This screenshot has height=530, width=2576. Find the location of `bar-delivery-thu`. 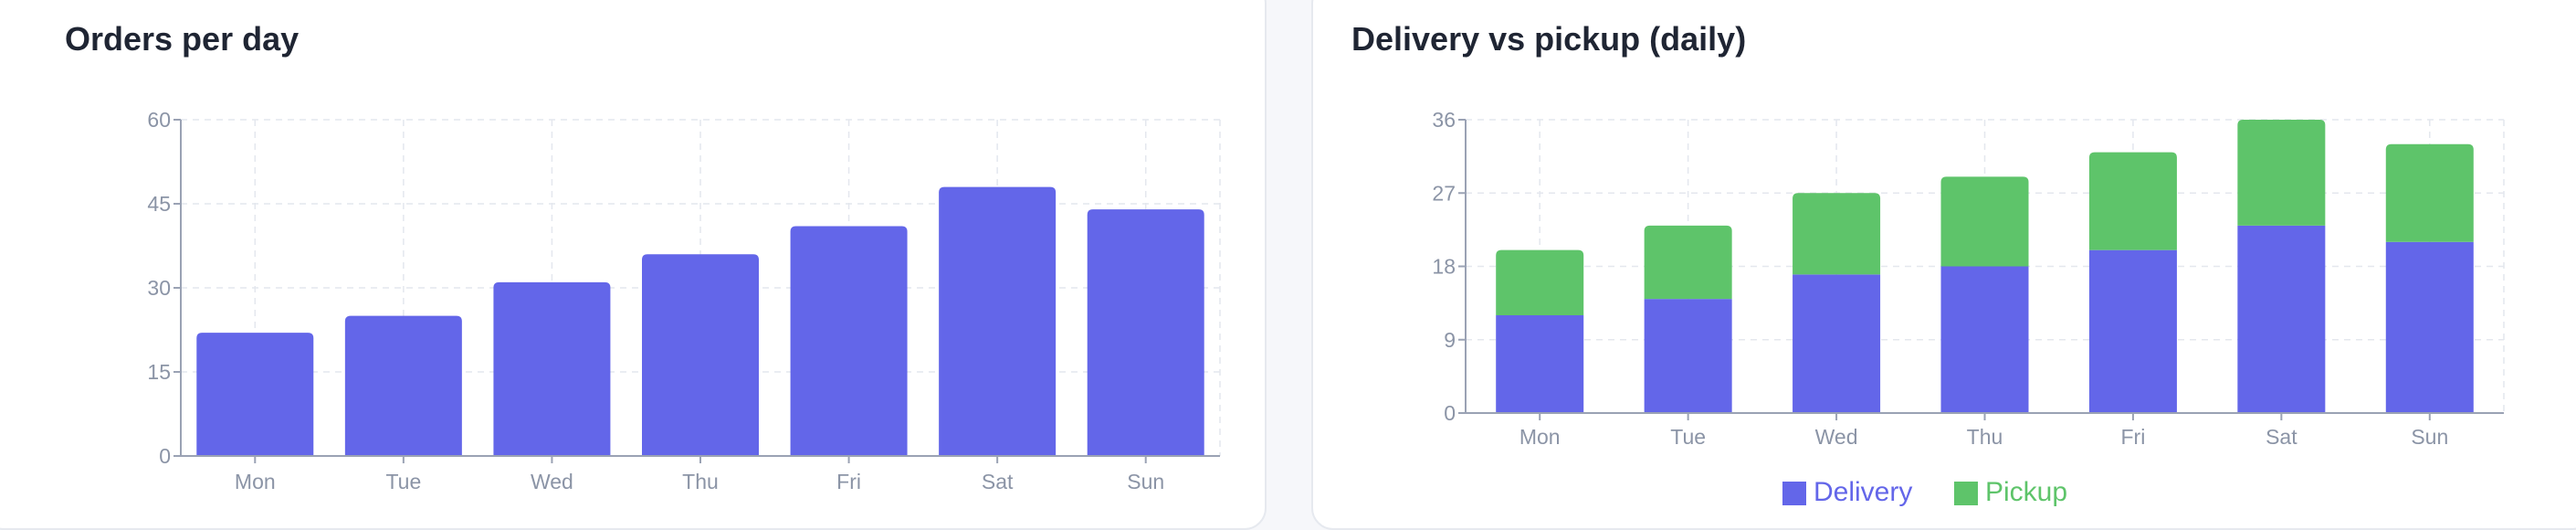

bar-delivery-thu is located at coordinates (1984, 339).